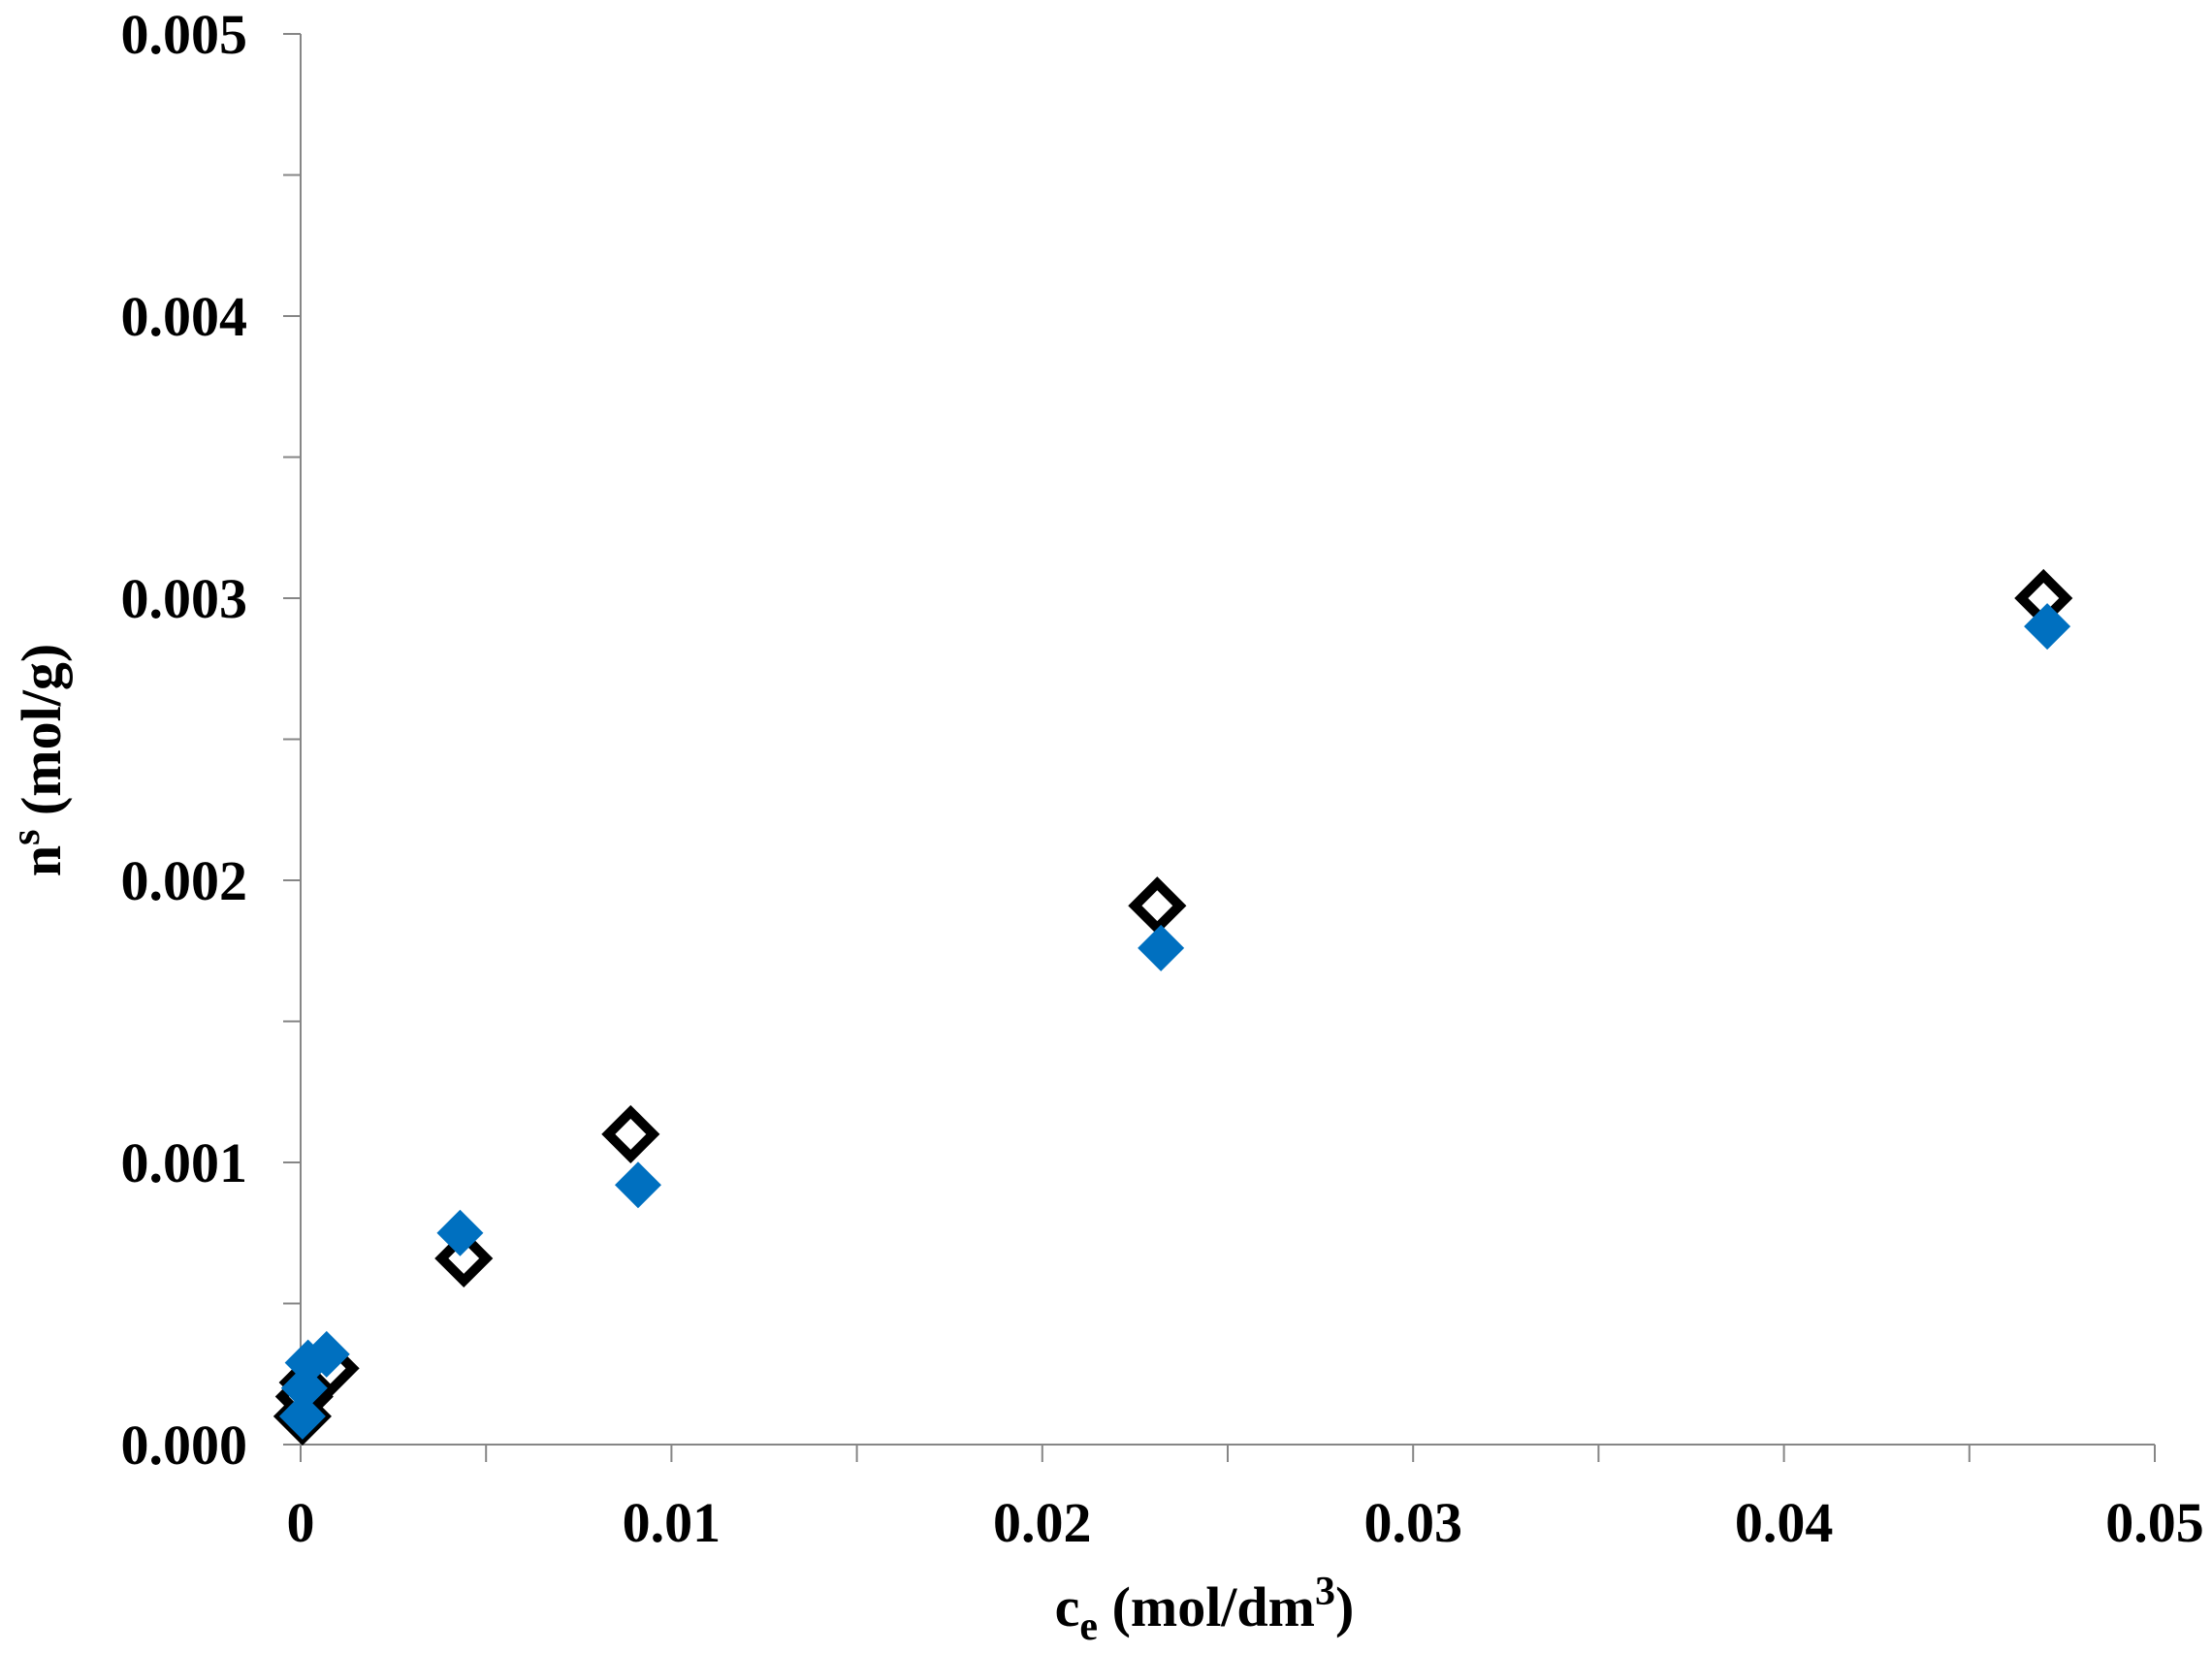  What do you see at coordinates (26, 837) in the screenshot?
I see `y-axis-title-superscript: s` at bounding box center [26, 837].